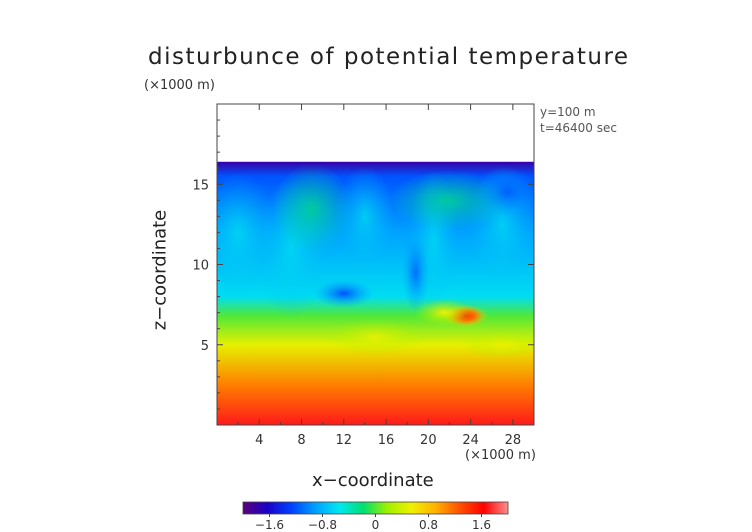 This screenshot has width=752, height=532. What do you see at coordinates (200, 266) in the screenshot?
I see `y-tick-label: 10` at bounding box center [200, 266].